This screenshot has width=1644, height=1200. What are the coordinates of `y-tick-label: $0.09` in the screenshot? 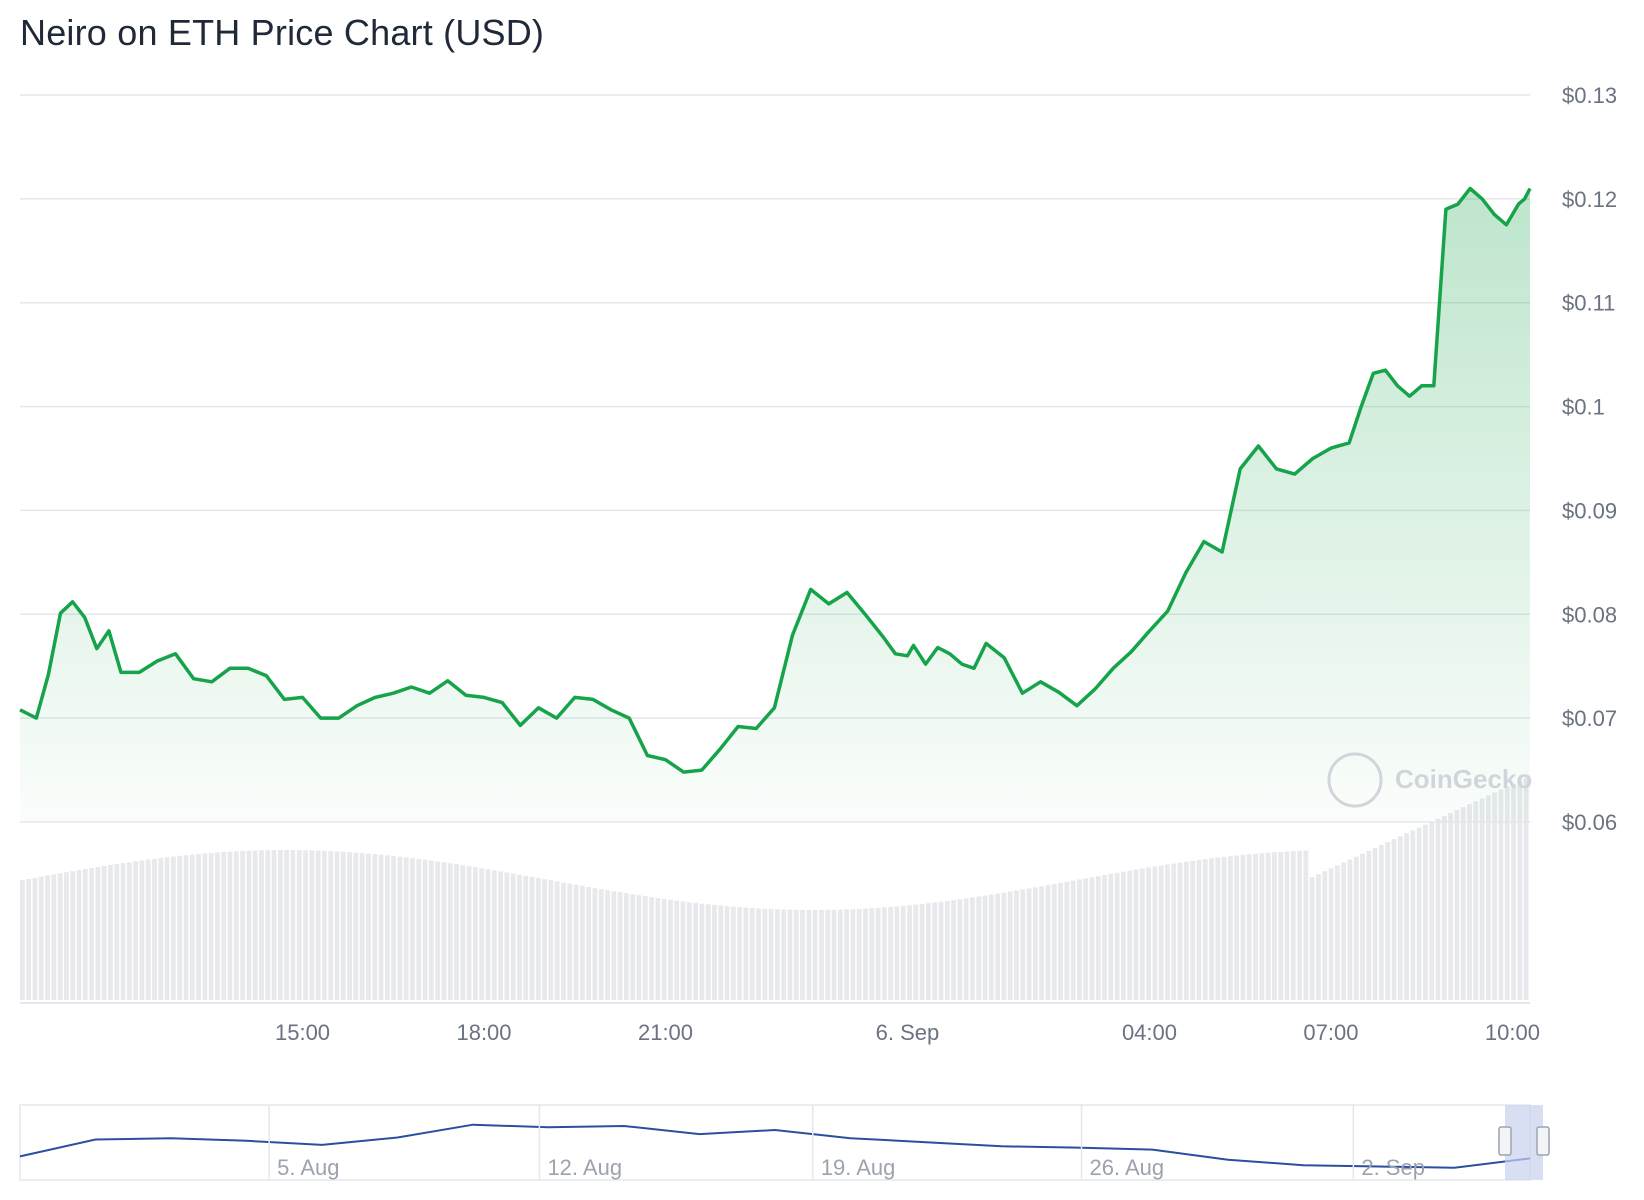 It's located at (1589, 510).